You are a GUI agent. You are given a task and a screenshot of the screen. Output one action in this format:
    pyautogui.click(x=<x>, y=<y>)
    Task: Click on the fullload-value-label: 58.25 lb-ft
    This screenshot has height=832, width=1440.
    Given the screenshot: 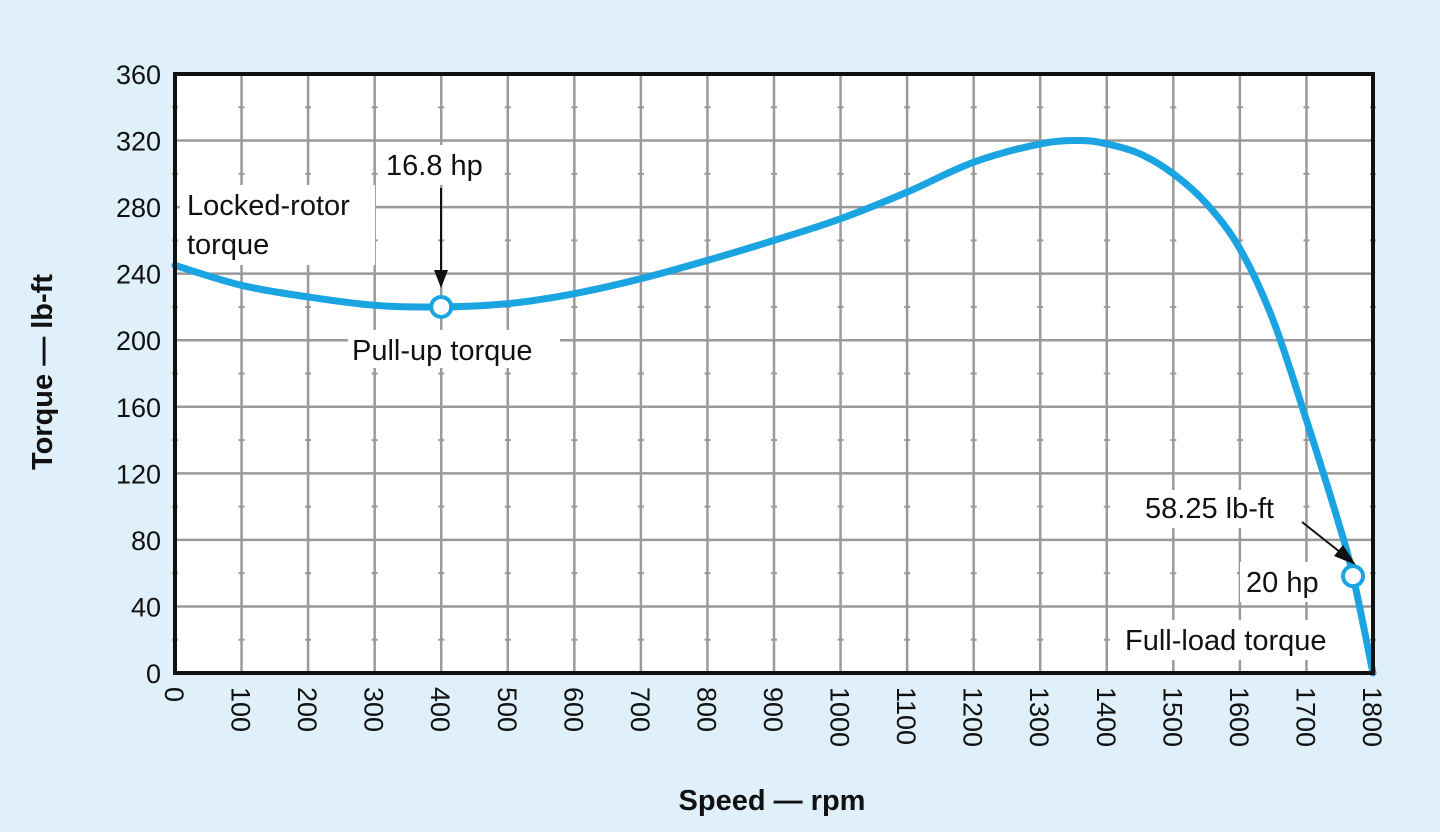 What is the action you would take?
    pyautogui.click(x=1209, y=509)
    